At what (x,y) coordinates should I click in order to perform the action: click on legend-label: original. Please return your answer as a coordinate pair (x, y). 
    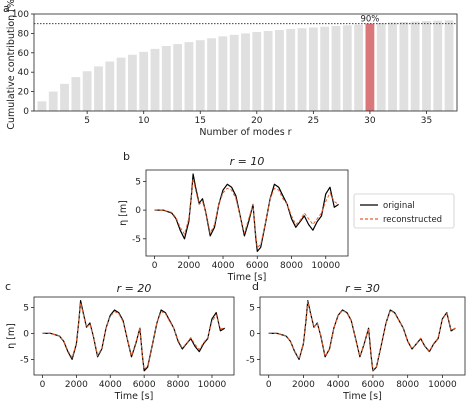
    Looking at the image, I should click on (399, 206).